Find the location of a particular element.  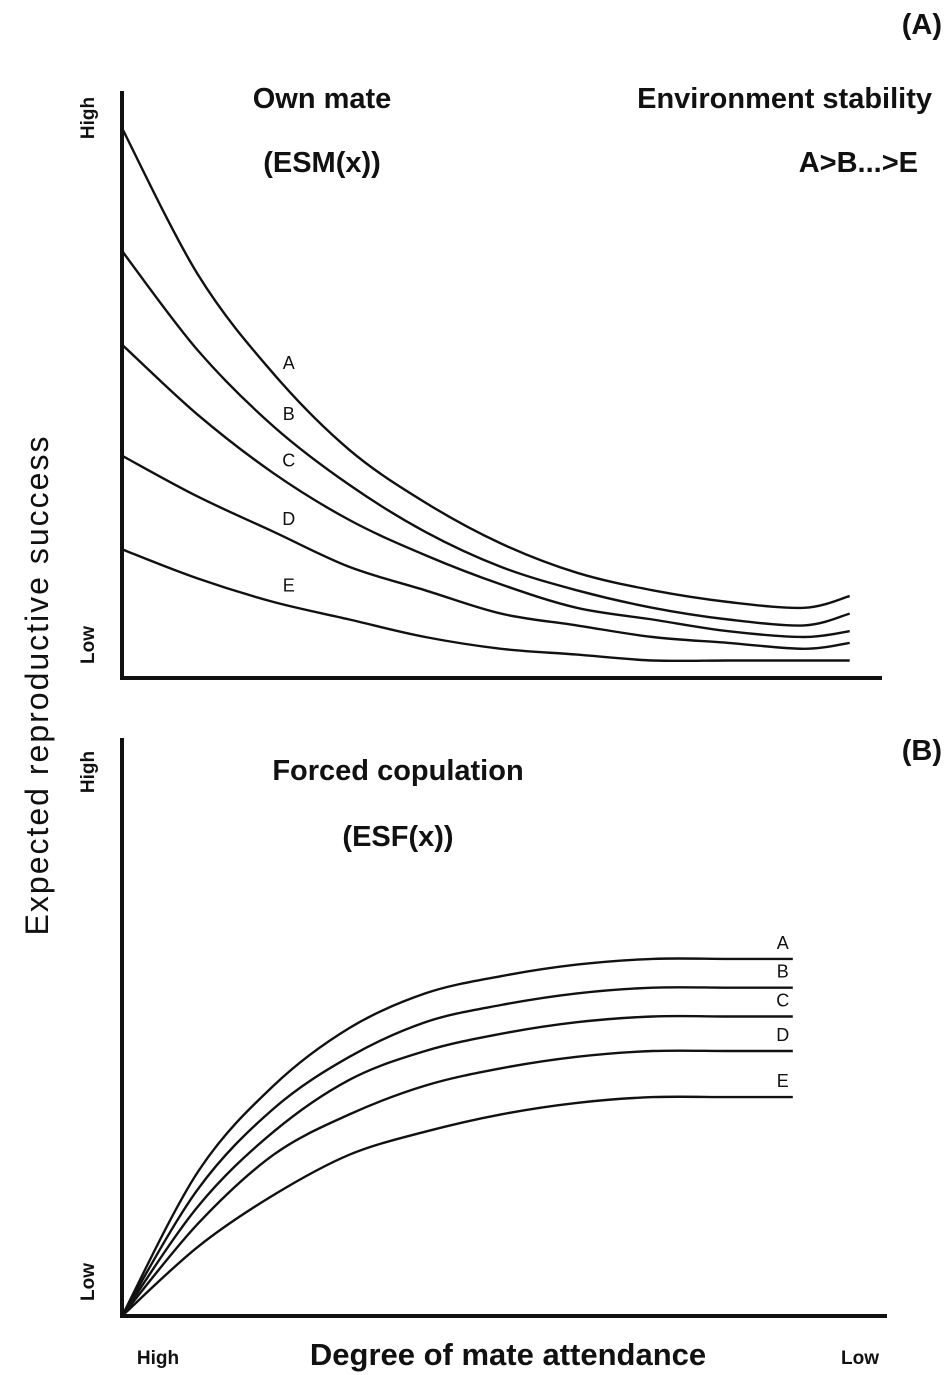

panel-b-tag: (B) is located at coordinates (922, 751).